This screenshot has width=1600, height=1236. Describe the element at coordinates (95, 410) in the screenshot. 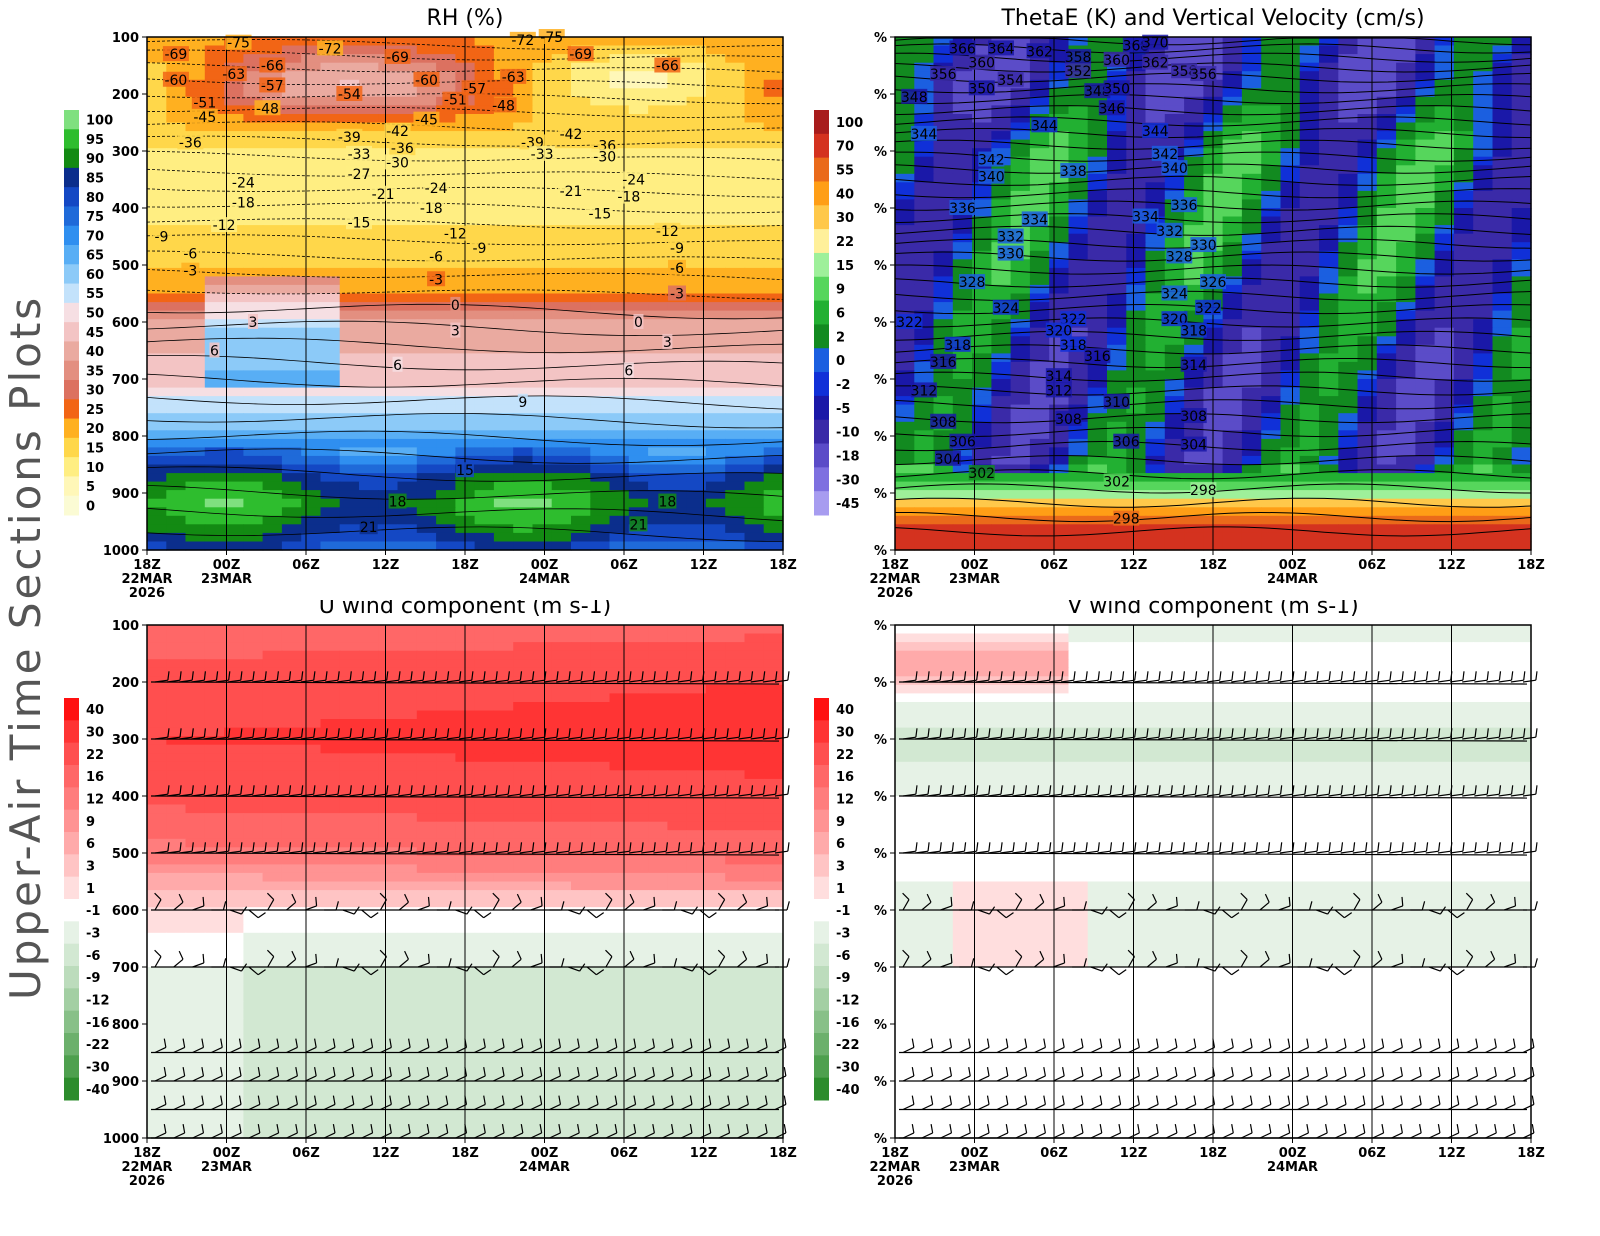

I see `colorbar-label: 25` at that location.